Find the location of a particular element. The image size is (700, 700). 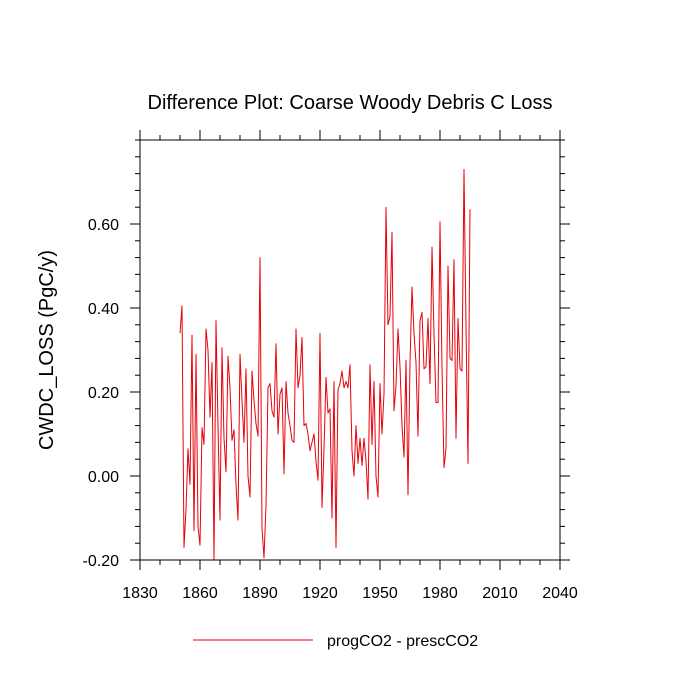

x-tick-label: 2010 is located at coordinates (500, 593).